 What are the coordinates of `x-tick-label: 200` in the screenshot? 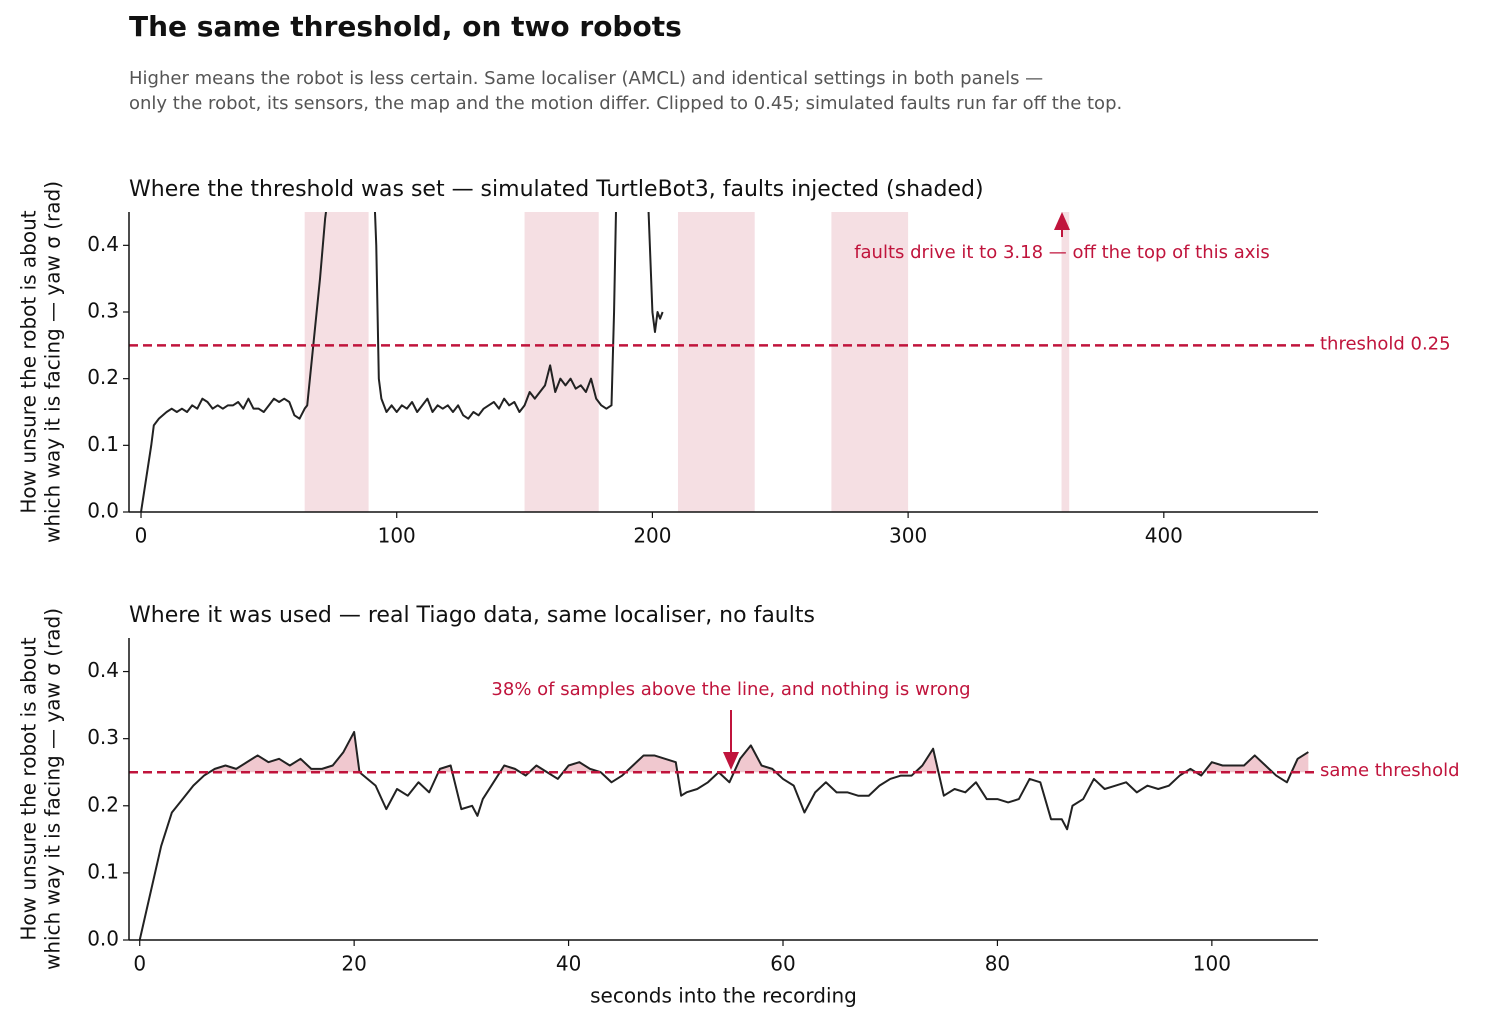 It's located at (652, 536).